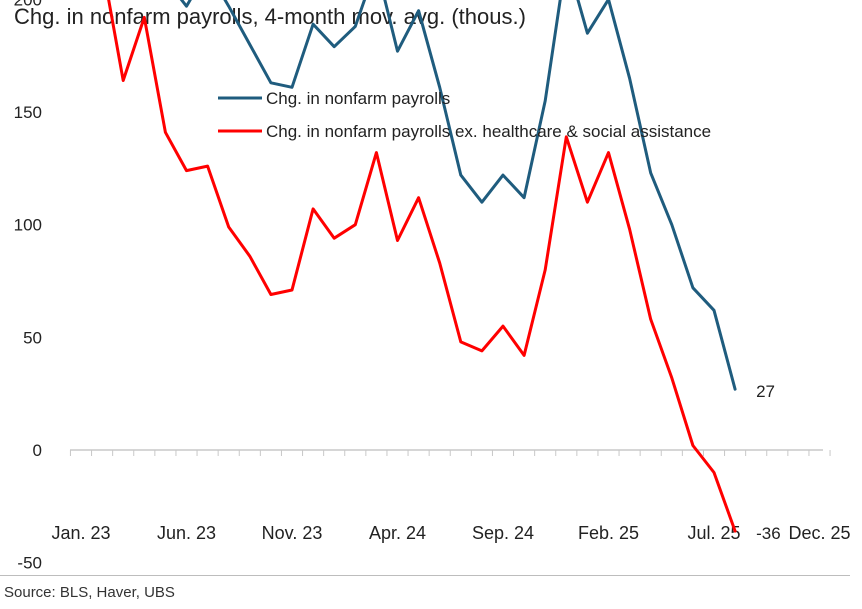 Image resolution: width=862 pixels, height=609 pixels. I want to click on x-tick-label: Jul. 25, so click(713, 533).